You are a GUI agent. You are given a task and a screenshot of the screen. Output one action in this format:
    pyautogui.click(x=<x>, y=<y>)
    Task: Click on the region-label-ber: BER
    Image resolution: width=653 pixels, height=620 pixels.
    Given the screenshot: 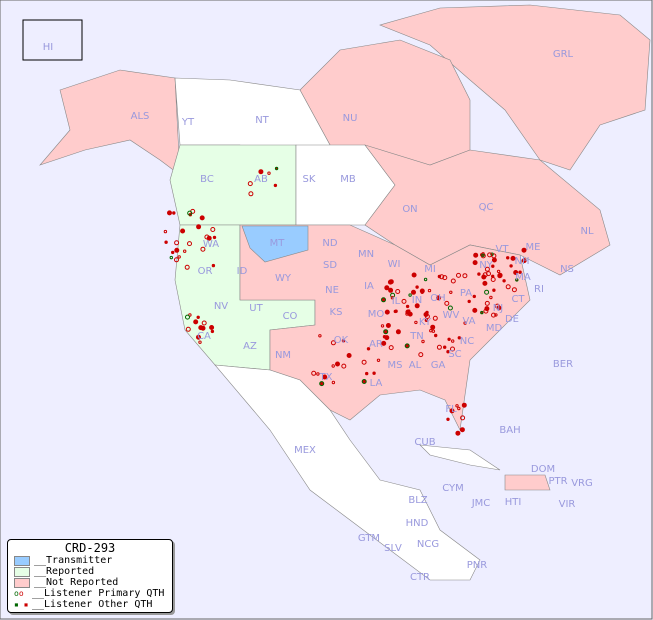 What is the action you would take?
    pyautogui.click(x=563, y=364)
    